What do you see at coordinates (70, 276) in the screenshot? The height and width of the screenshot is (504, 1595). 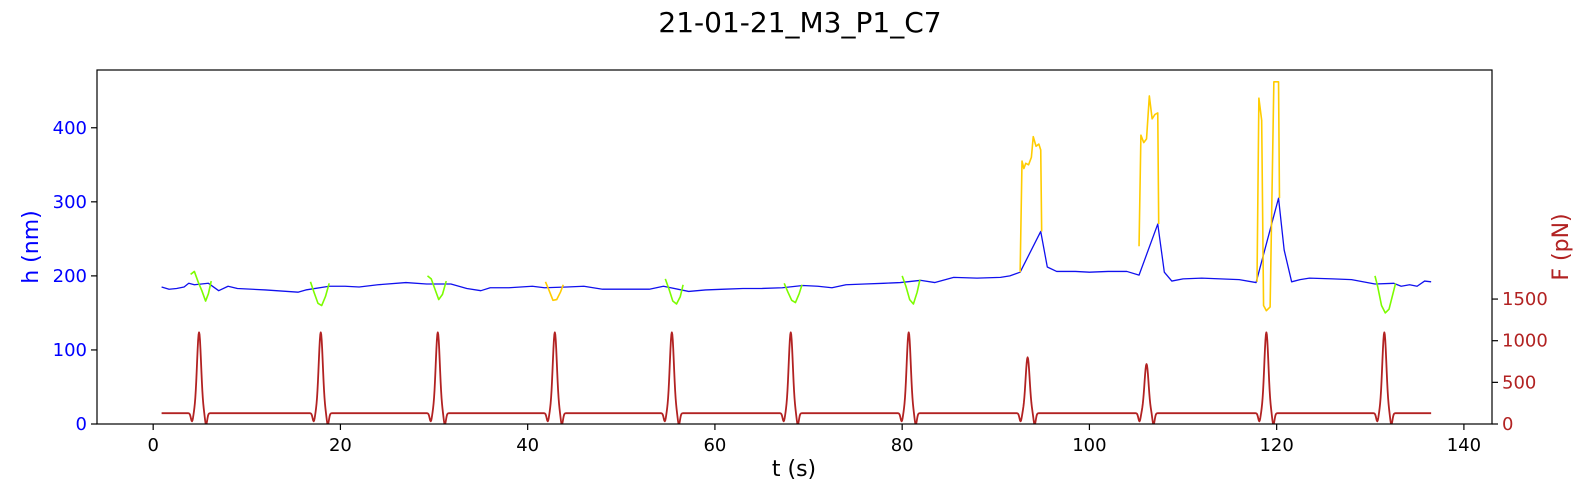 I see `y-left-tick-label: 200` at bounding box center [70, 276].